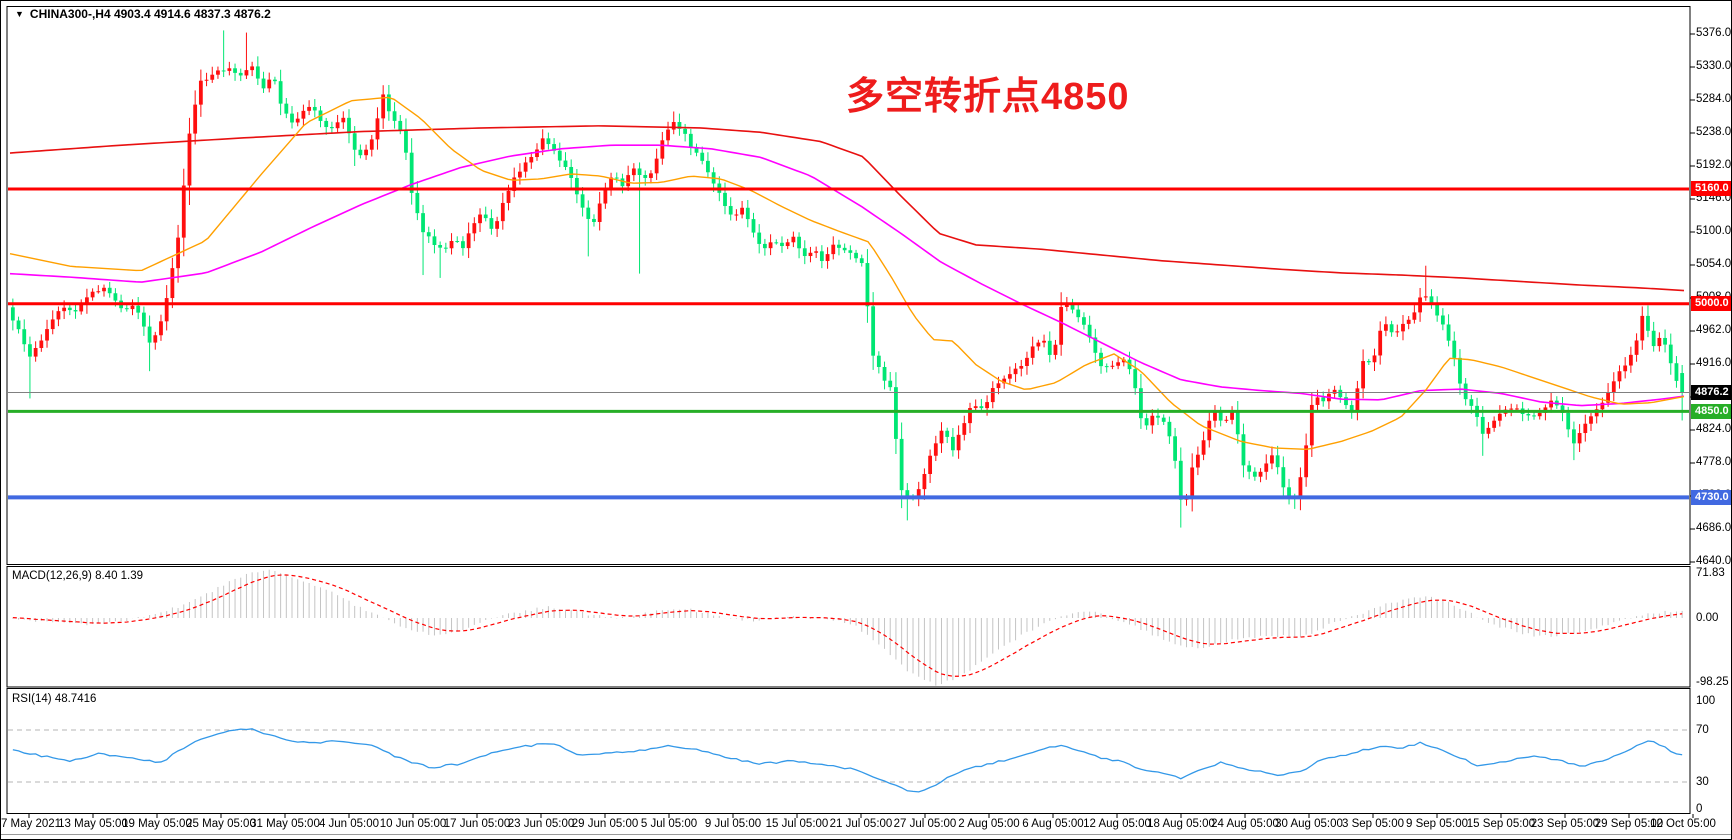 Image resolution: width=1732 pixels, height=840 pixels. Describe the element at coordinates (1181, 824) in the screenshot. I see `time-axis-label: 18 Aug 05:00` at that location.